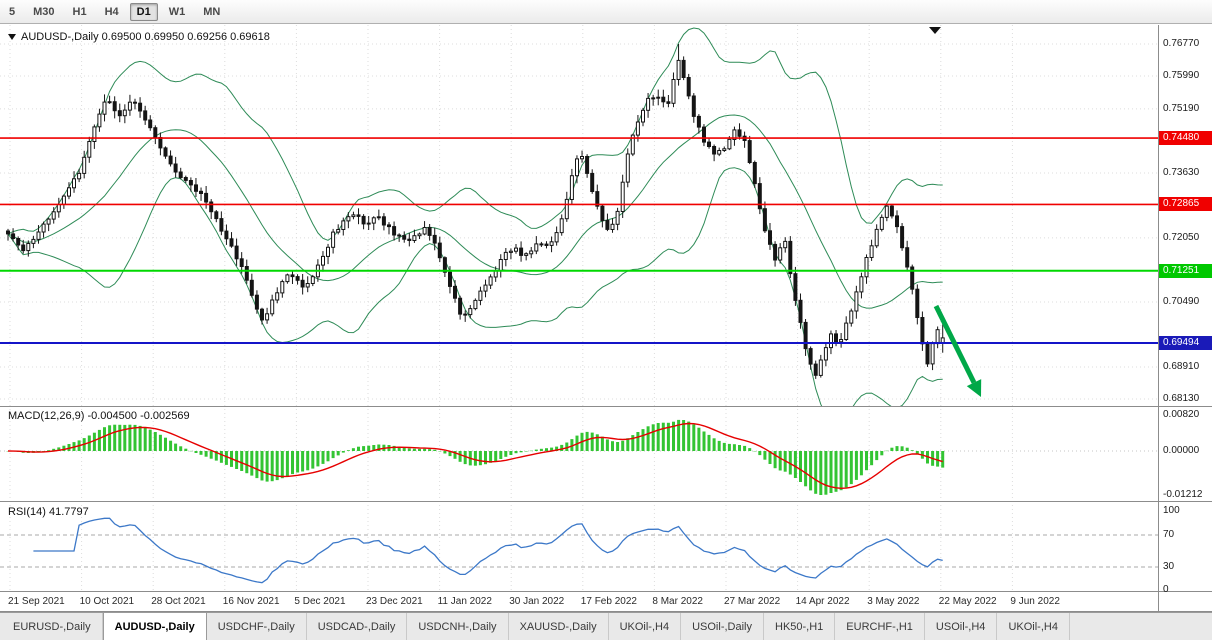  Describe the element at coordinates (1185, 138) in the screenshot. I see `price-tag: 0.74480` at that location.